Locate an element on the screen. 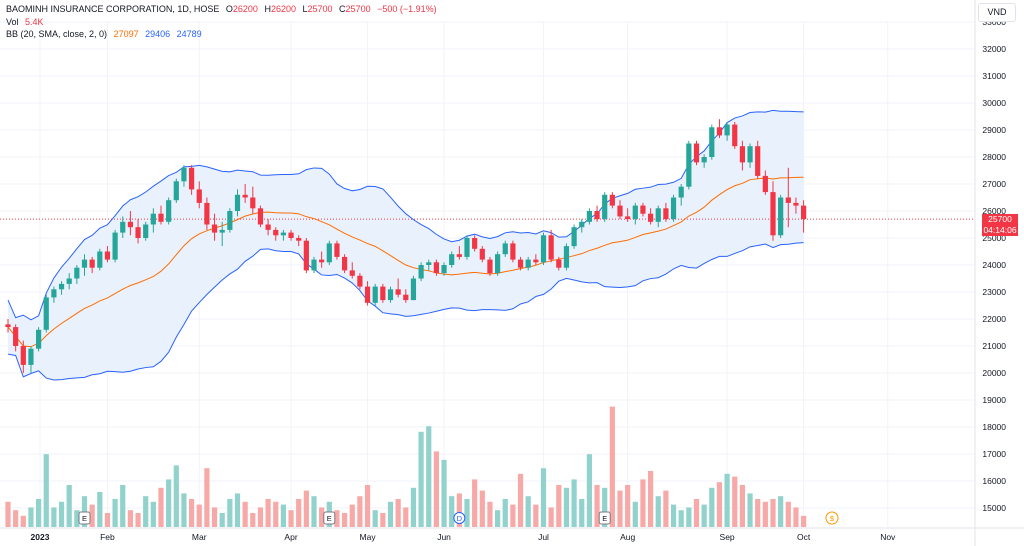 The height and width of the screenshot is (546, 1024). price-tick-label: 18000 is located at coordinates (994, 427).